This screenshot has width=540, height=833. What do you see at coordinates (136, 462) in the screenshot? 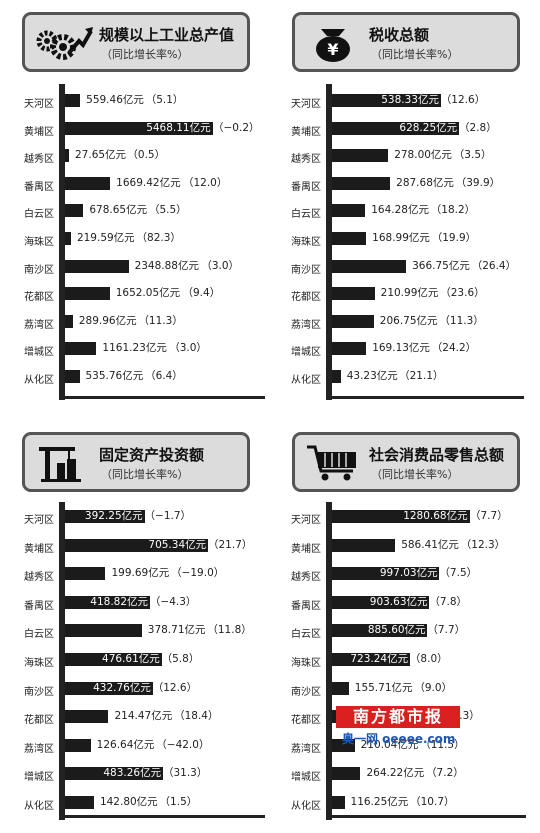
I see `panel-header: 固定资产投资额 （同比增长率%）` at bounding box center [136, 462].